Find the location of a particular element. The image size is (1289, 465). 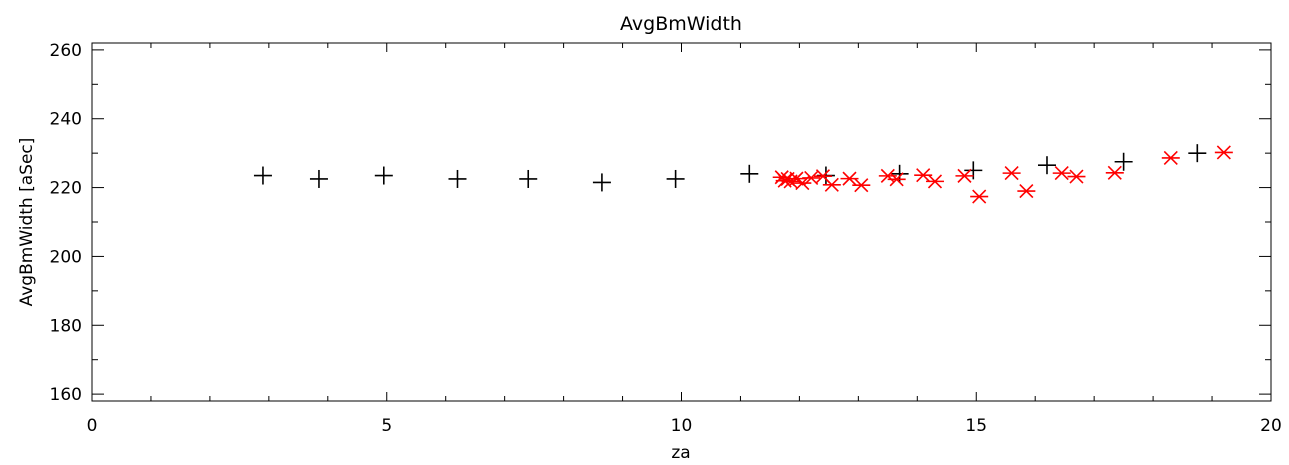

y-tick-label: 160 is located at coordinates (66, 395).